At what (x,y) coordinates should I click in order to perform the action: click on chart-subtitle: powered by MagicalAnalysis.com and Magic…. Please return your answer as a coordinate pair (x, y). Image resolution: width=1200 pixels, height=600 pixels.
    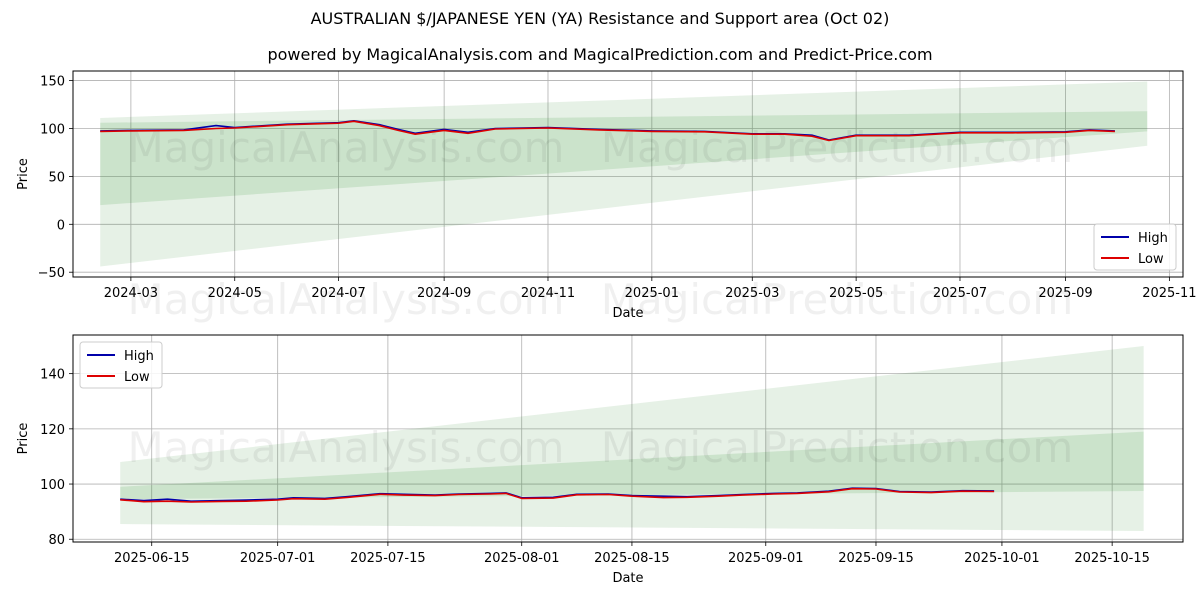
    Looking at the image, I should click on (600, 54).